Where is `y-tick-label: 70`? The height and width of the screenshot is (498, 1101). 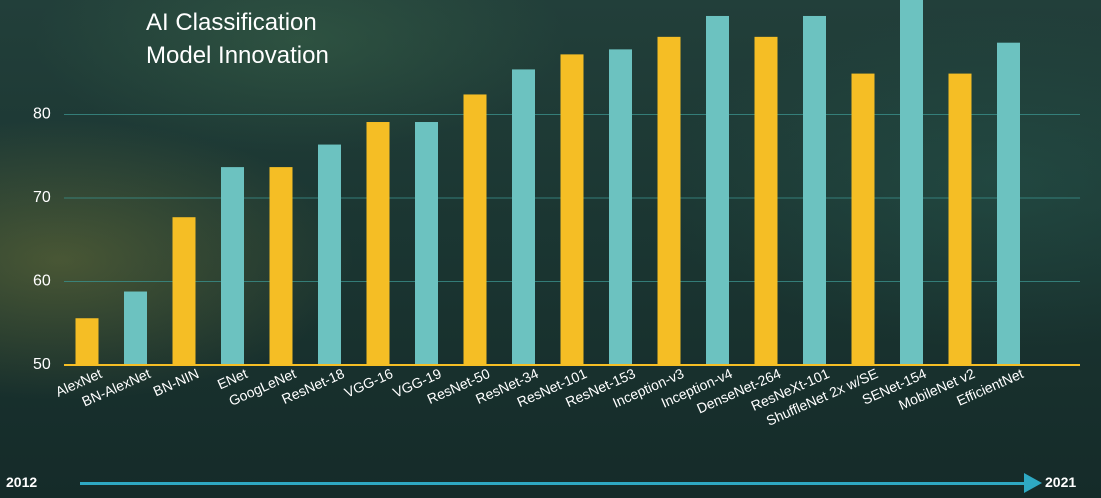 y-tick-label: 70 is located at coordinates (42, 197).